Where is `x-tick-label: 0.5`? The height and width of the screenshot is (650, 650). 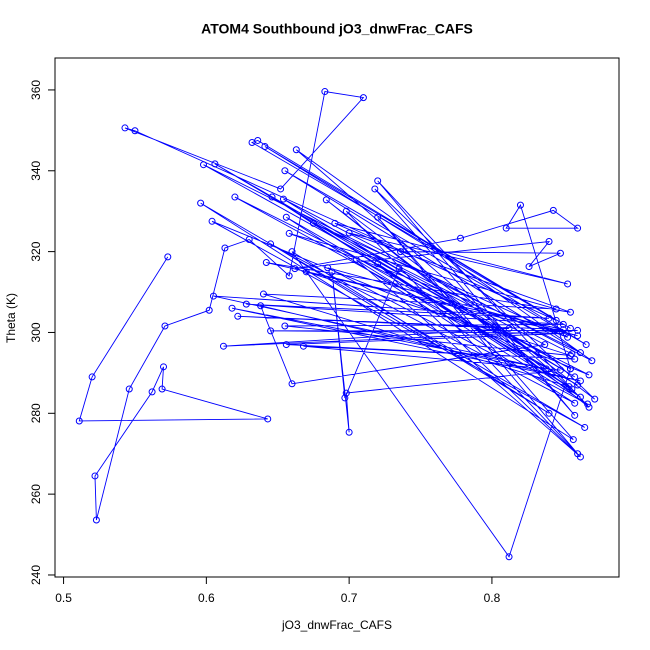
x-tick-label: 0.5 is located at coordinates (63, 598).